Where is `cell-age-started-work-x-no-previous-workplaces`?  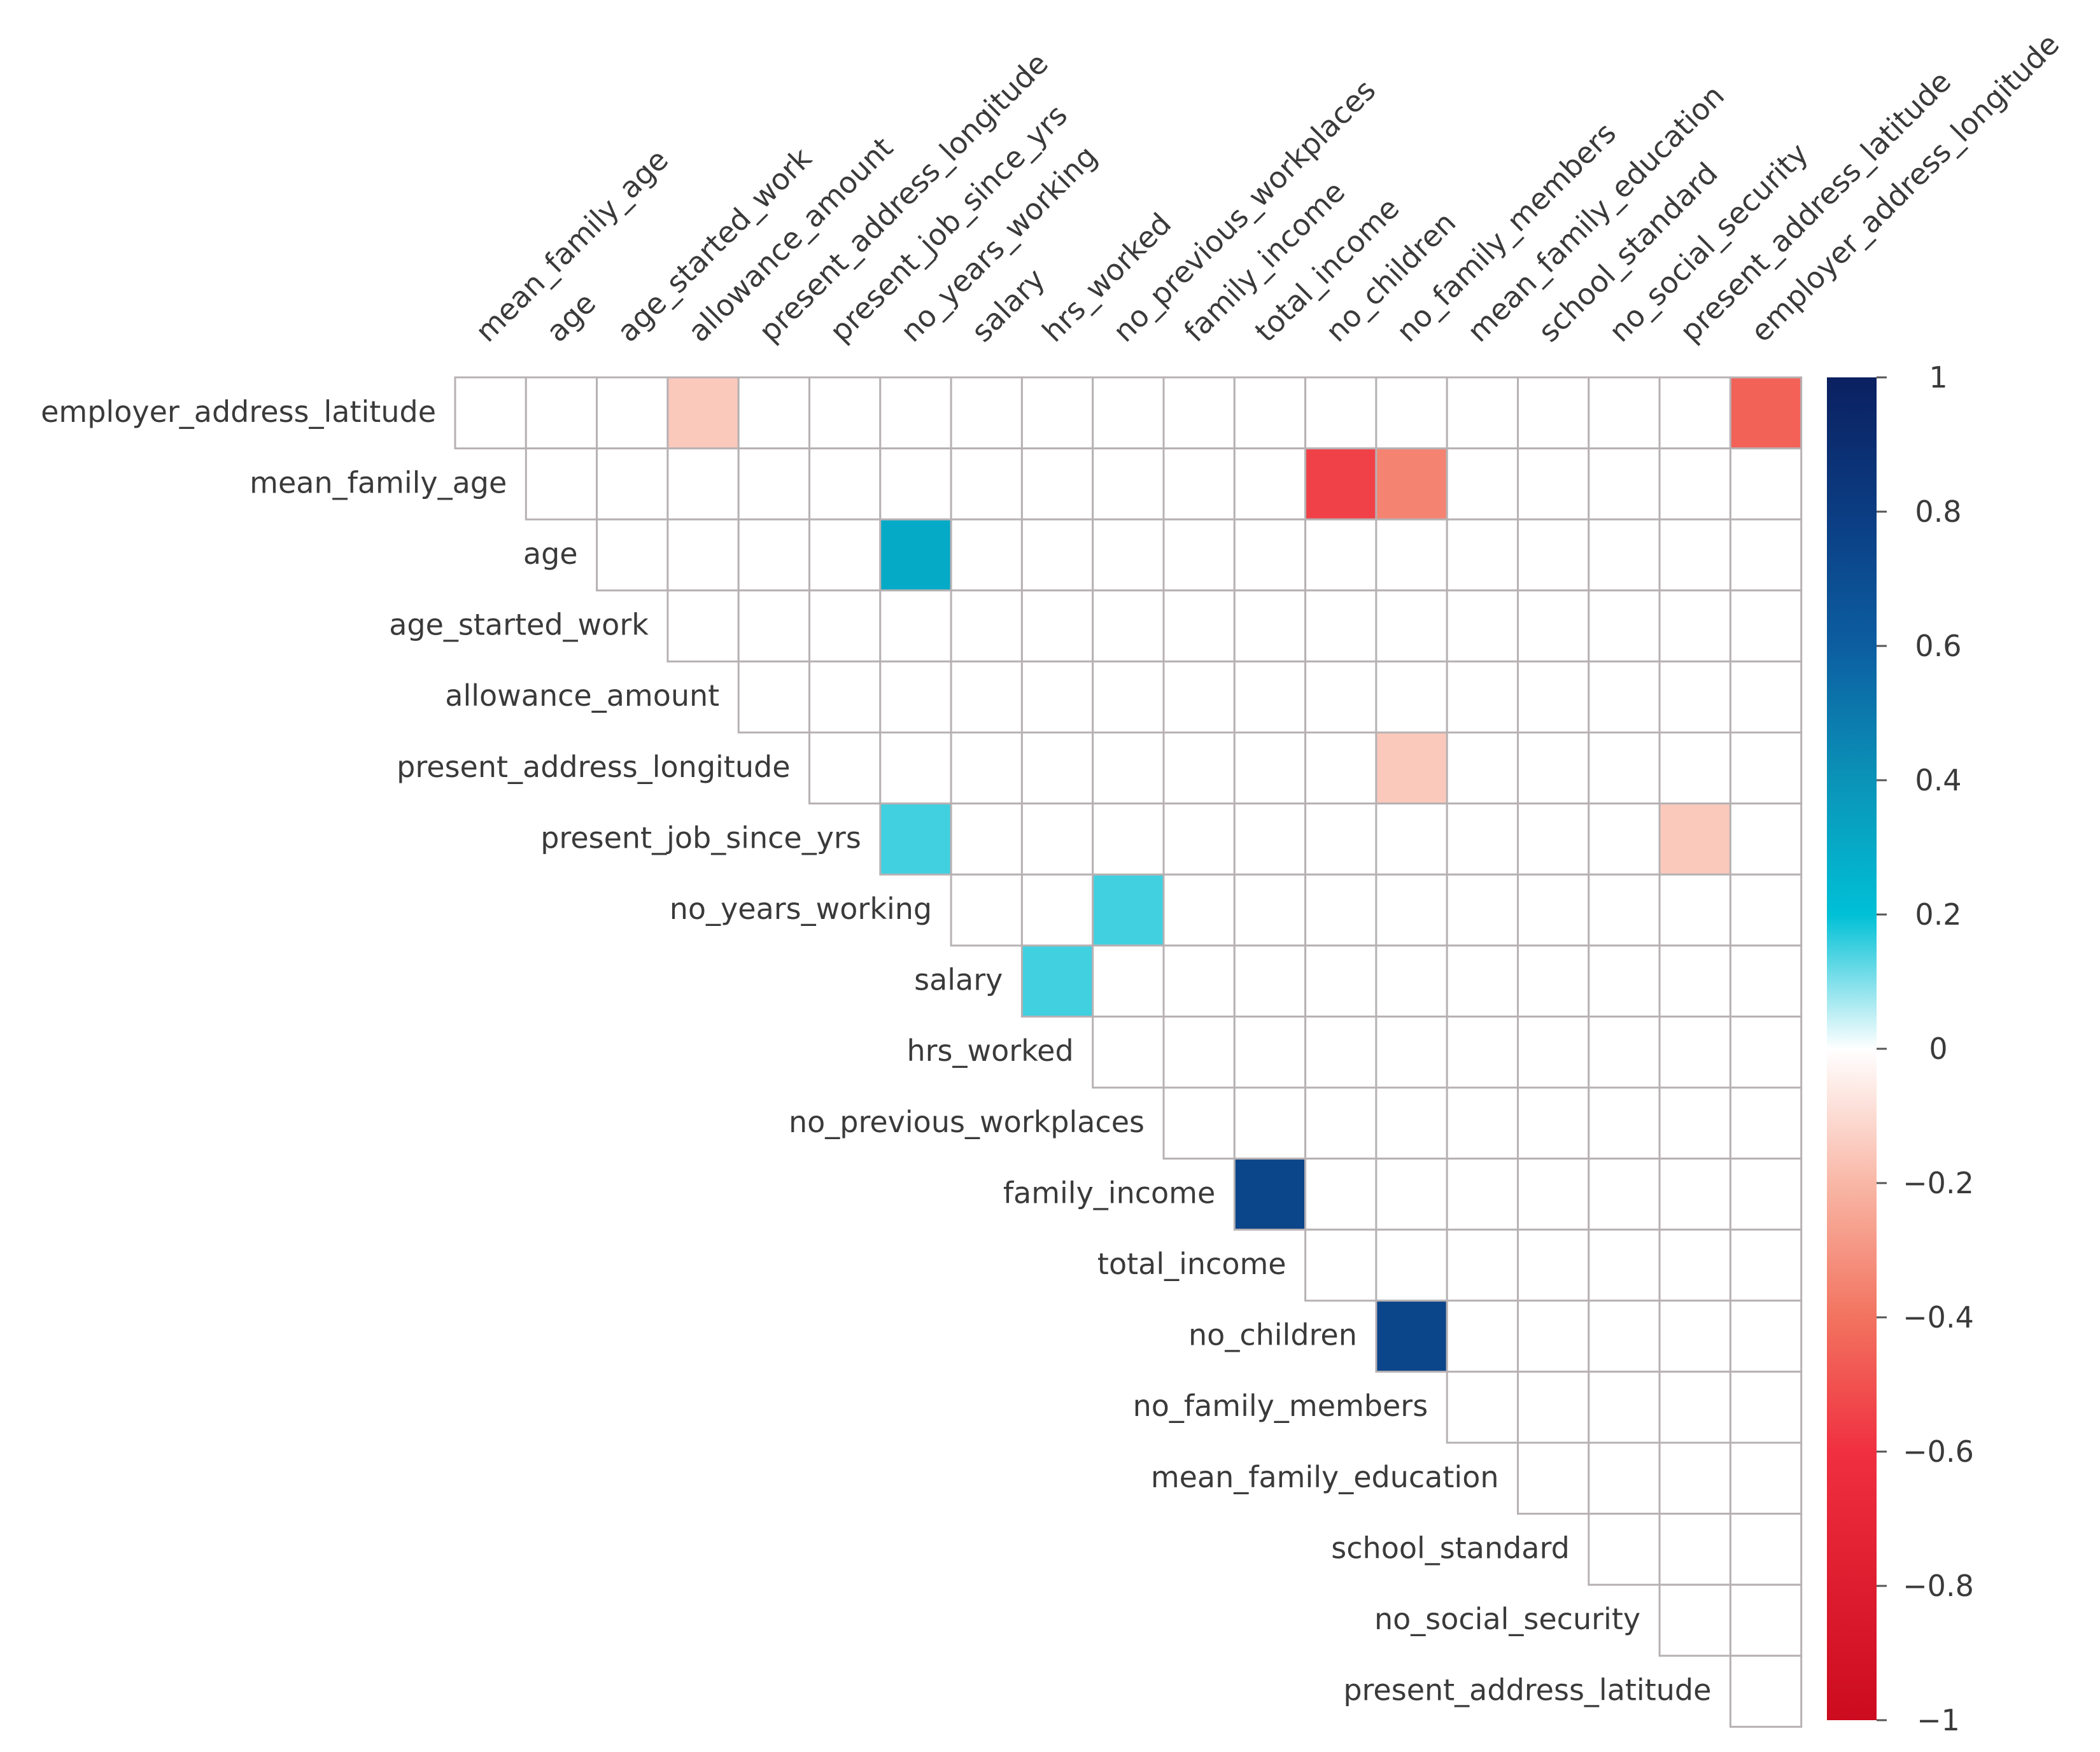
cell-age-started-work-x-no-previous-workplaces is located at coordinates (1128, 625).